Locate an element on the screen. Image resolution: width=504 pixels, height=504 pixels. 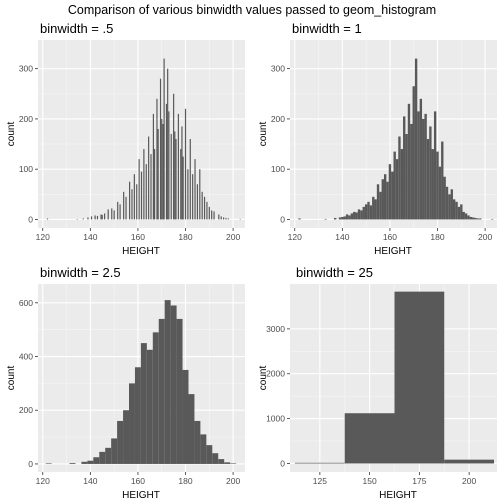
panel-1-subtitle: binwidth = .5 is located at coordinates (76, 28).